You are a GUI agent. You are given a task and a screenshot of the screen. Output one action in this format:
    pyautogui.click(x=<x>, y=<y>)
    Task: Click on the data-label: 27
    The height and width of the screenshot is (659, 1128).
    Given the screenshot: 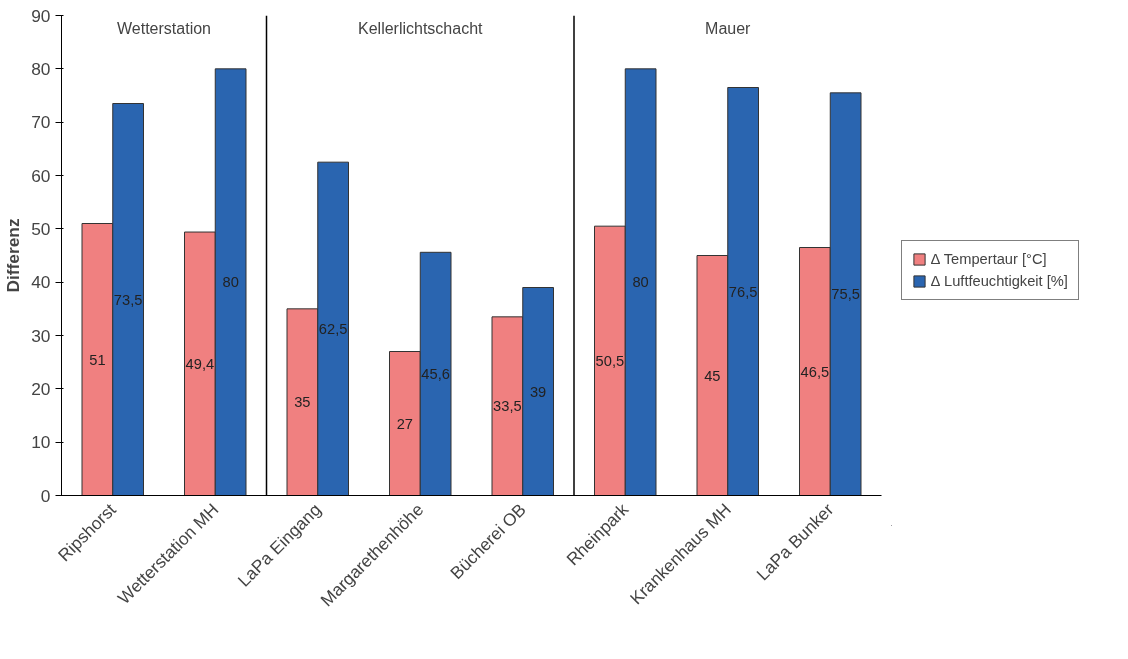 What is the action you would take?
    pyautogui.click(x=405, y=423)
    